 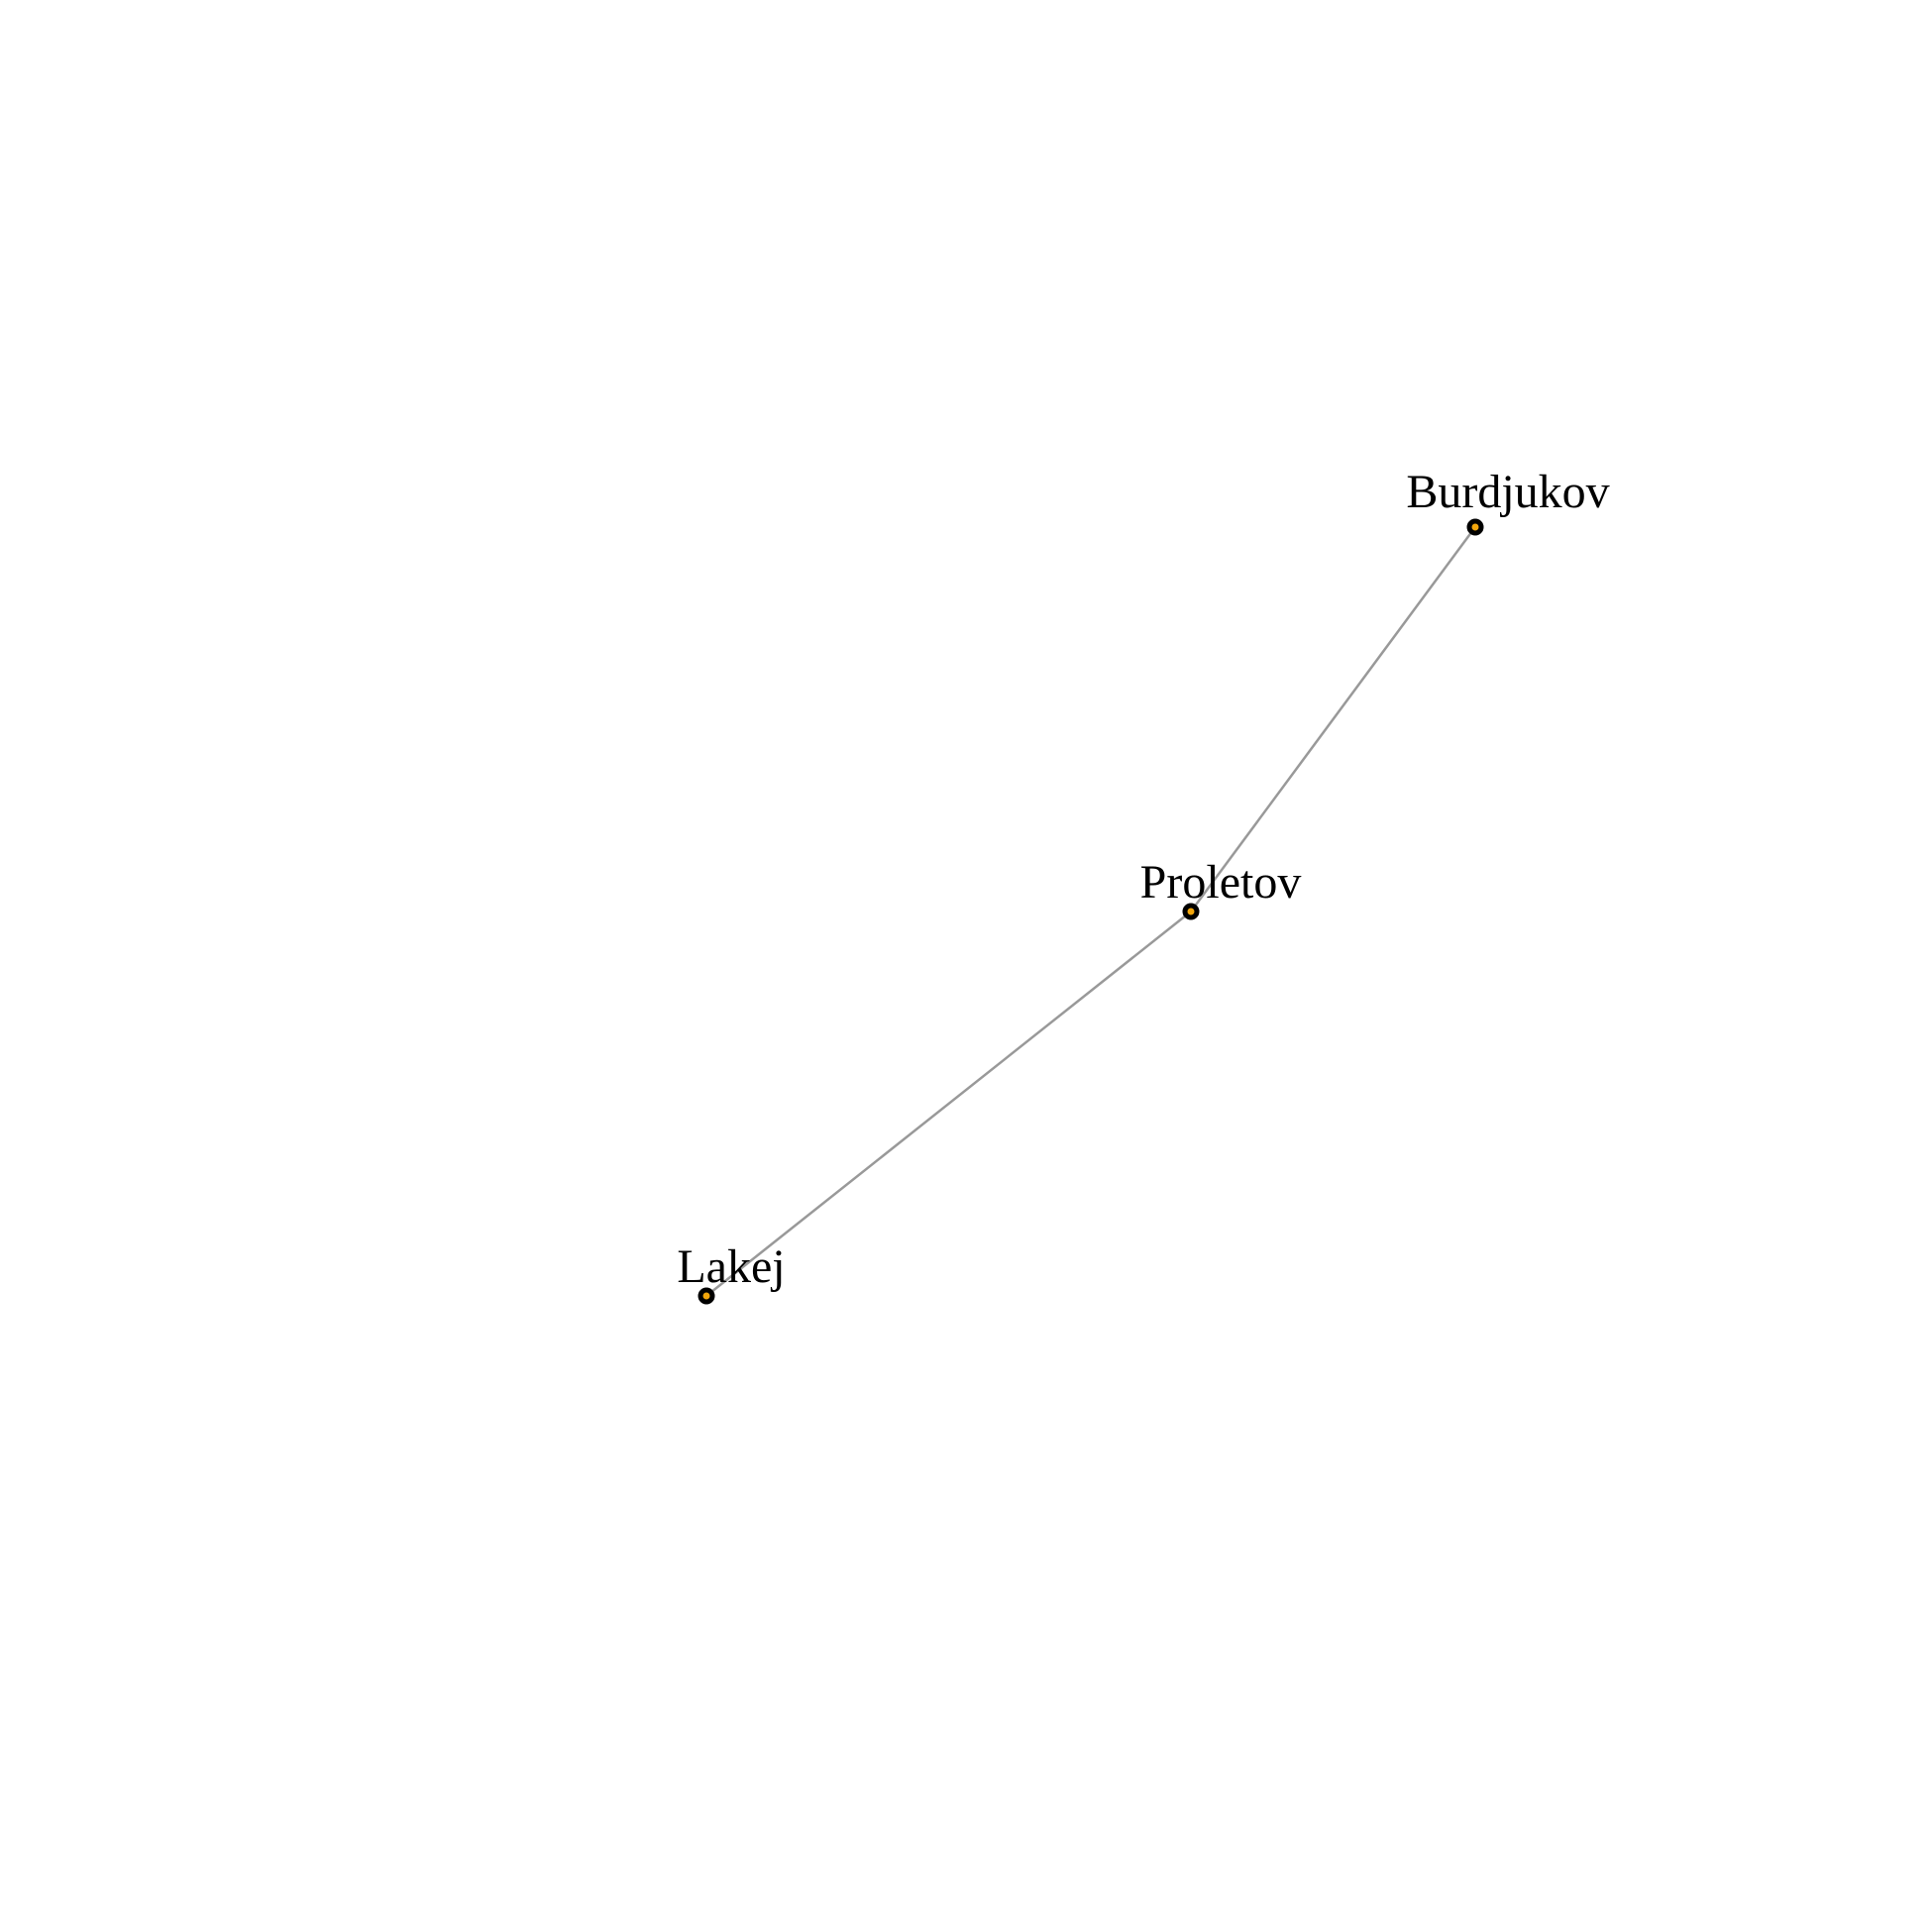 What do you see at coordinates (1475, 527) in the screenshot?
I see `node-marker-burdjukov` at bounding box center [1475, 527].